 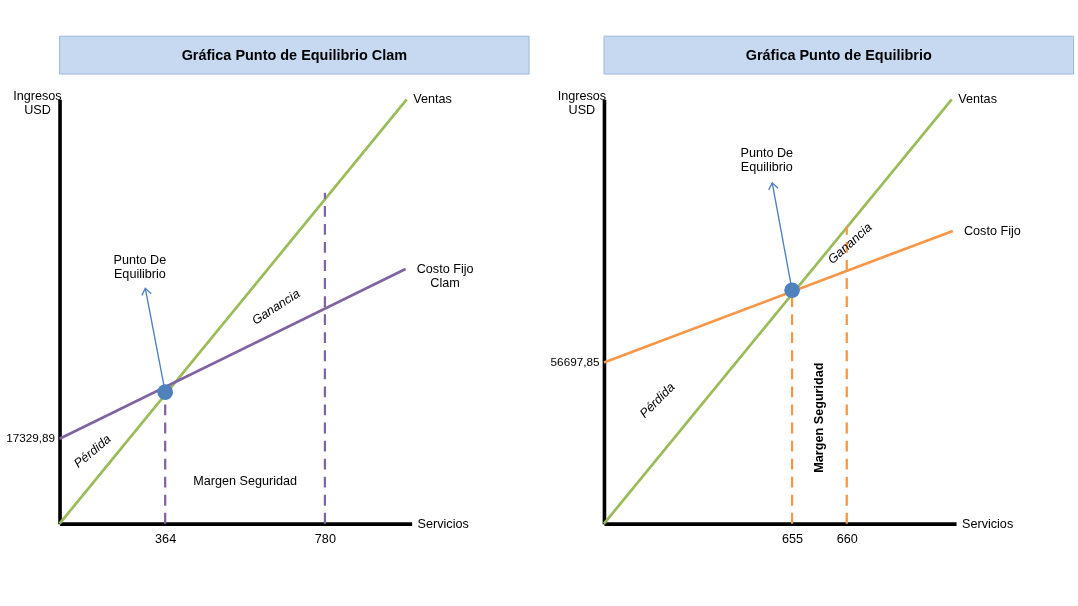 I want to click on chart-title: Gráfica Punto de Equilibrio, so click(x=838, y=54).